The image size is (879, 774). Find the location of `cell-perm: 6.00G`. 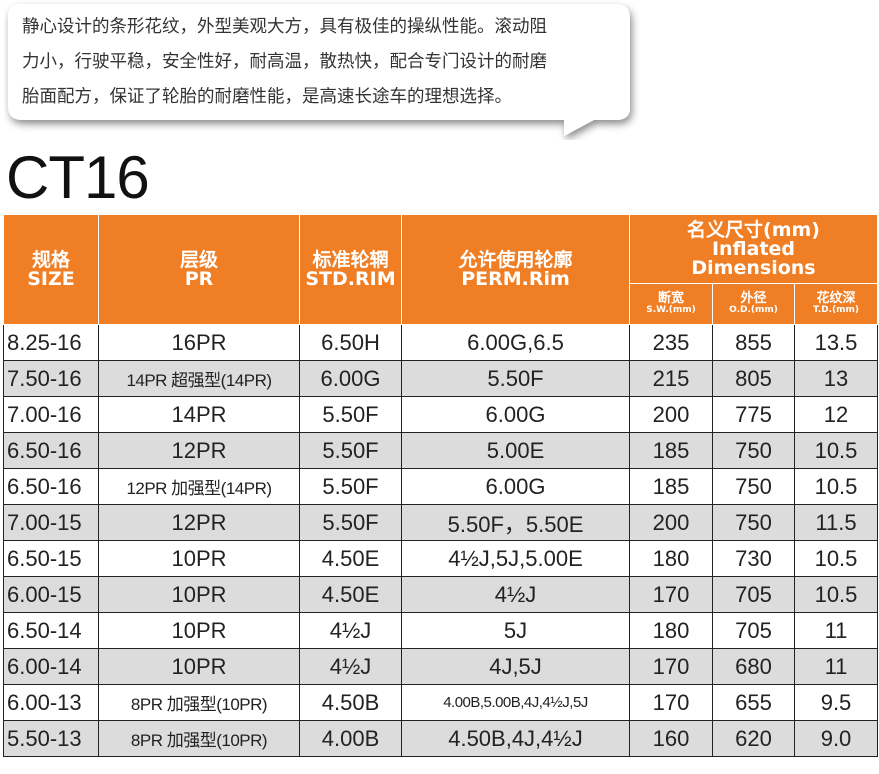

cell-perm: 6.00G is located at coordinates (515, 414).